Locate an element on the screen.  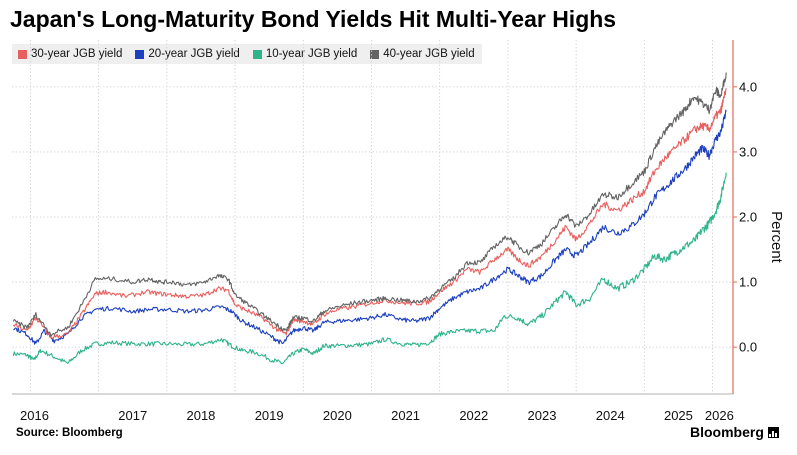
legend-label-20y: 20-year JGB yield is located at coordinates (194, 54).